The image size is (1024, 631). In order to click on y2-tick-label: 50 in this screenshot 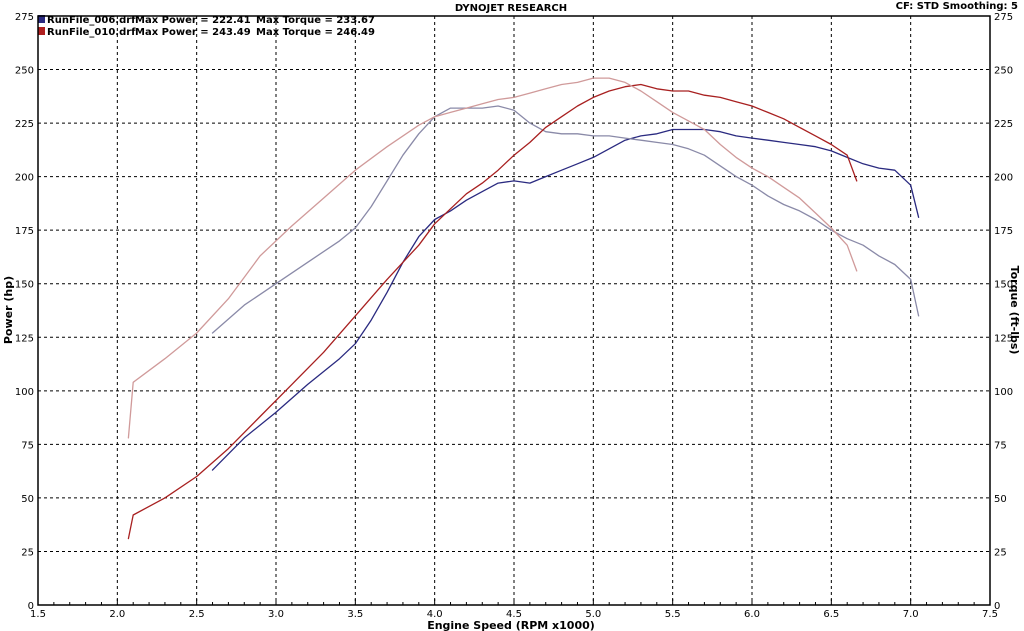, I will do `click(1000, 499)`.